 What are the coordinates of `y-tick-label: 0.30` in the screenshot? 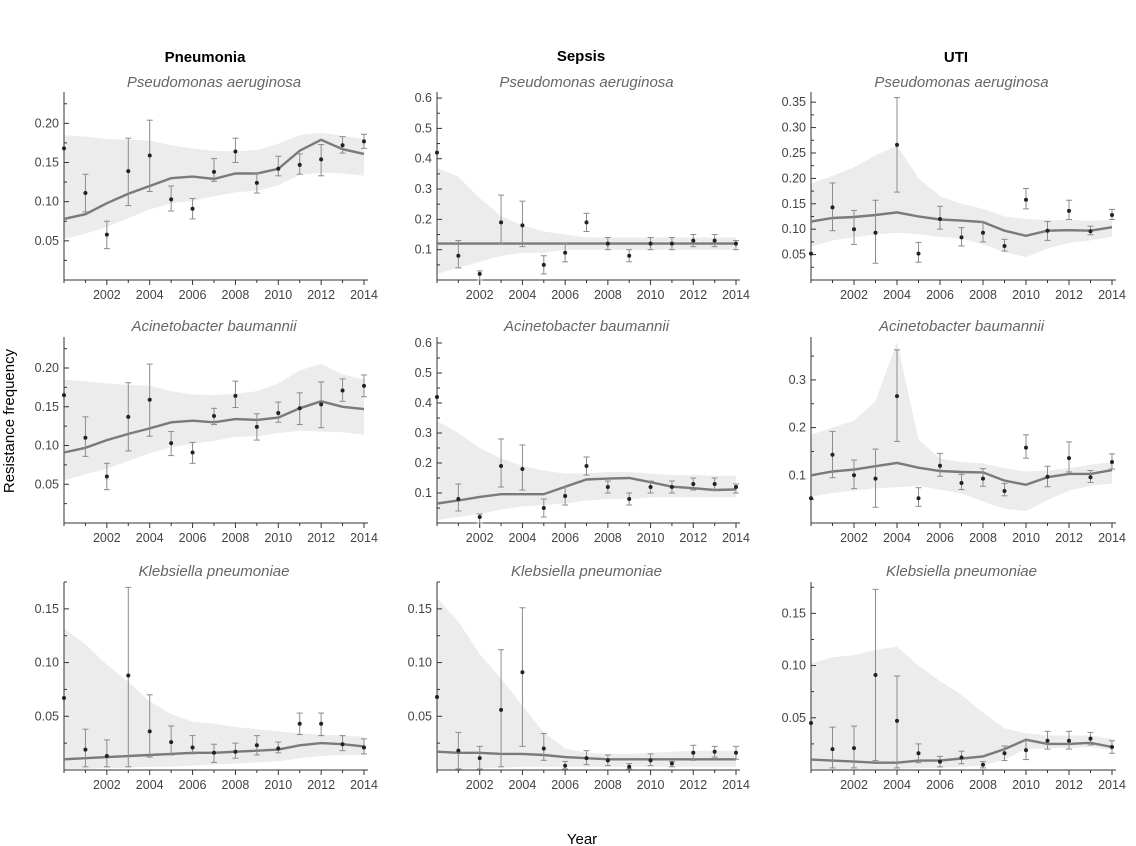 It's located at (794, 128).